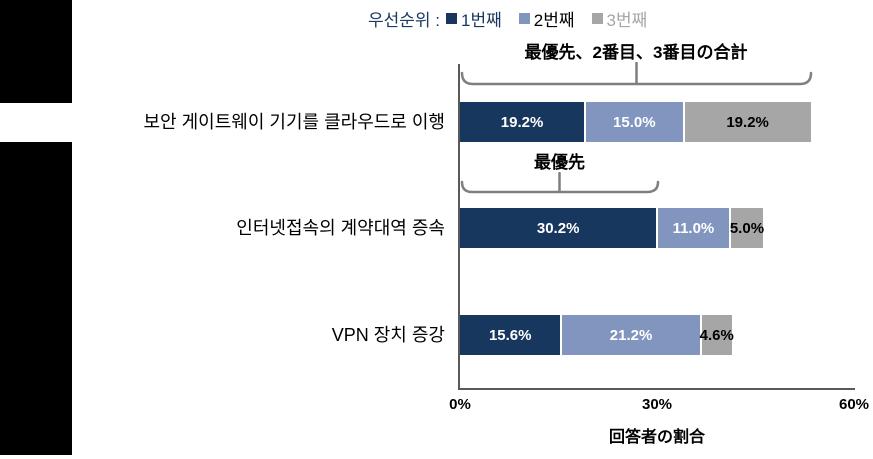 The image size is (873, 459). Describe the element at coordinates (294, 122) in the screenshot. I see `category-label-security-gateway: 보안 게이트웨이 기기를 클라우드로 이행` at that location.